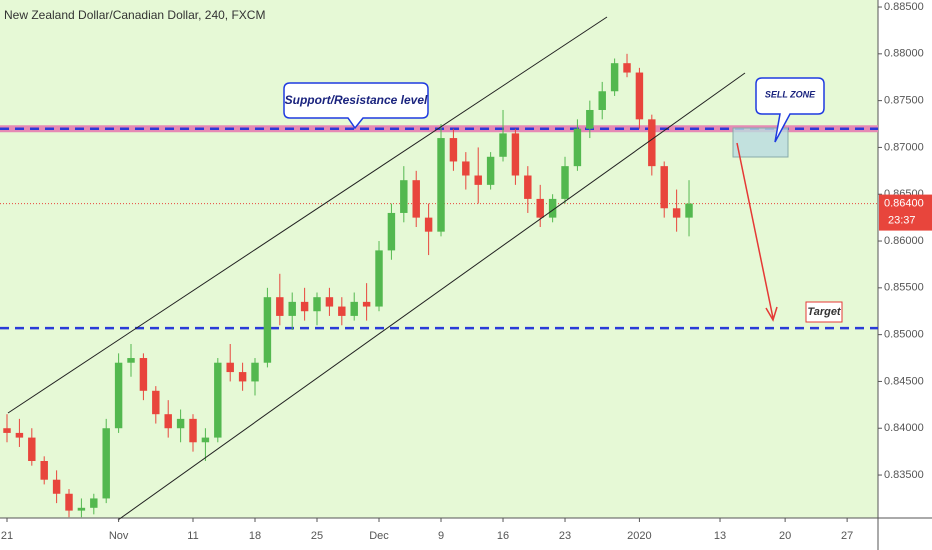  I want to click on price-label-box, so click(905, 212).